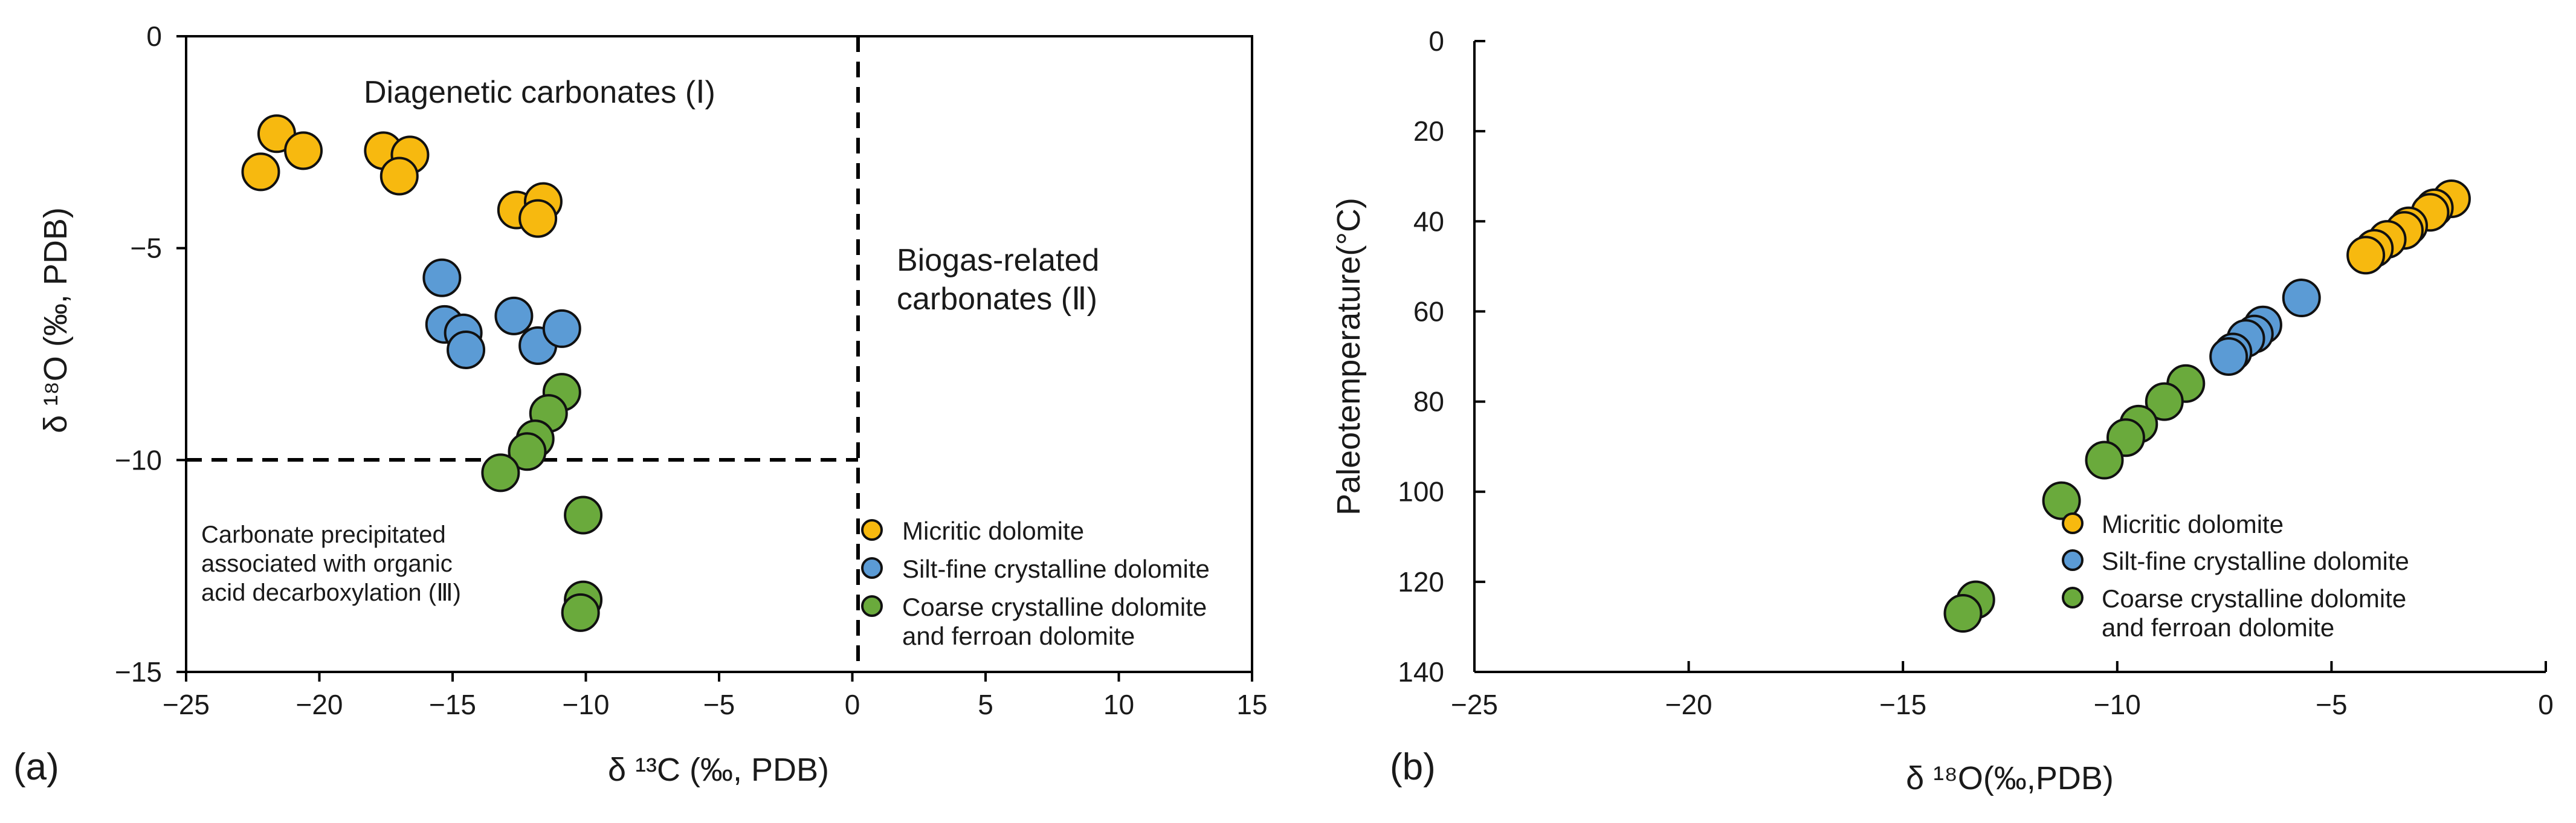 The height and width of the screenshot is (823, 2576). I want to click on legend-b-silt-label: Silt-fine crystalline dolomite, so click(2256, 561).